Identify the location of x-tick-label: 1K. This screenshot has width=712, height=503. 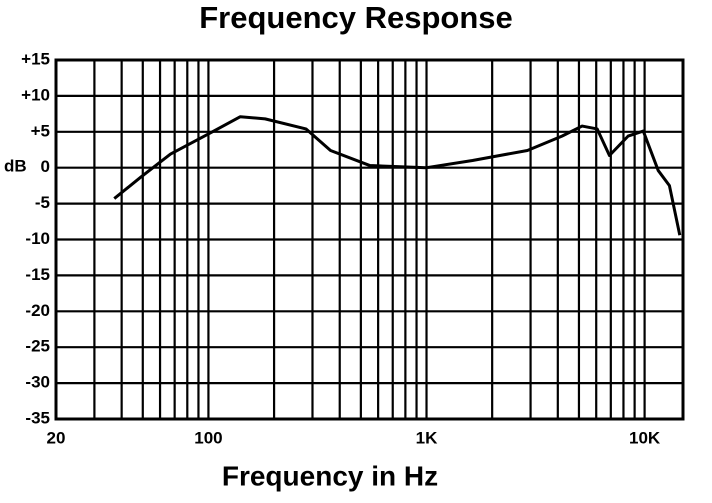
(427, 437).